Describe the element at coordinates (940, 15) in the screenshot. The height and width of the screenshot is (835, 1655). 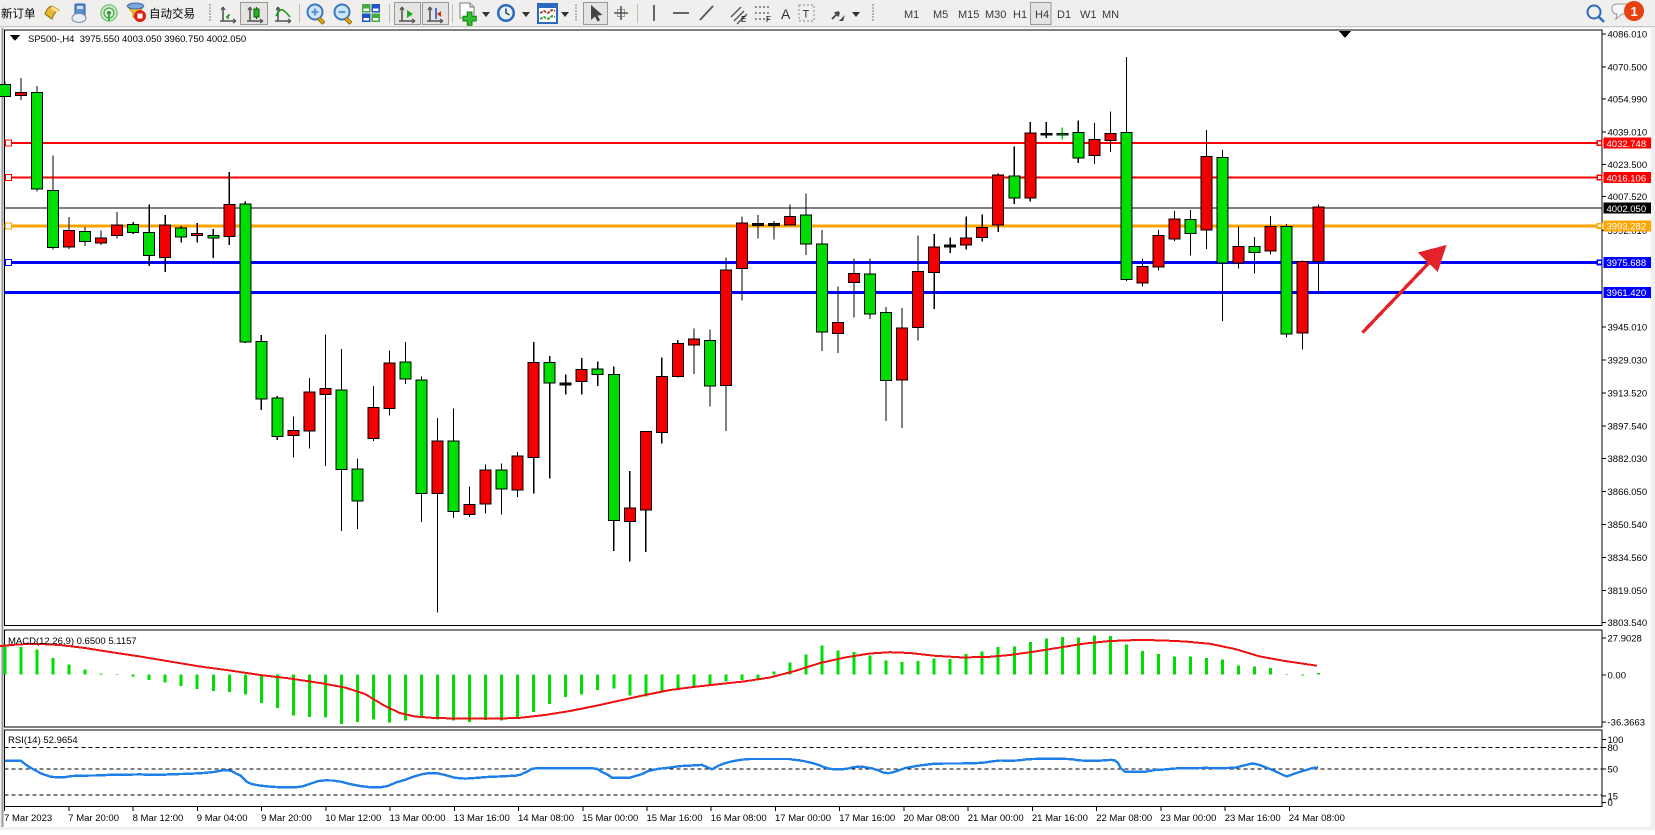
I see `svg-text: M5` at that location.